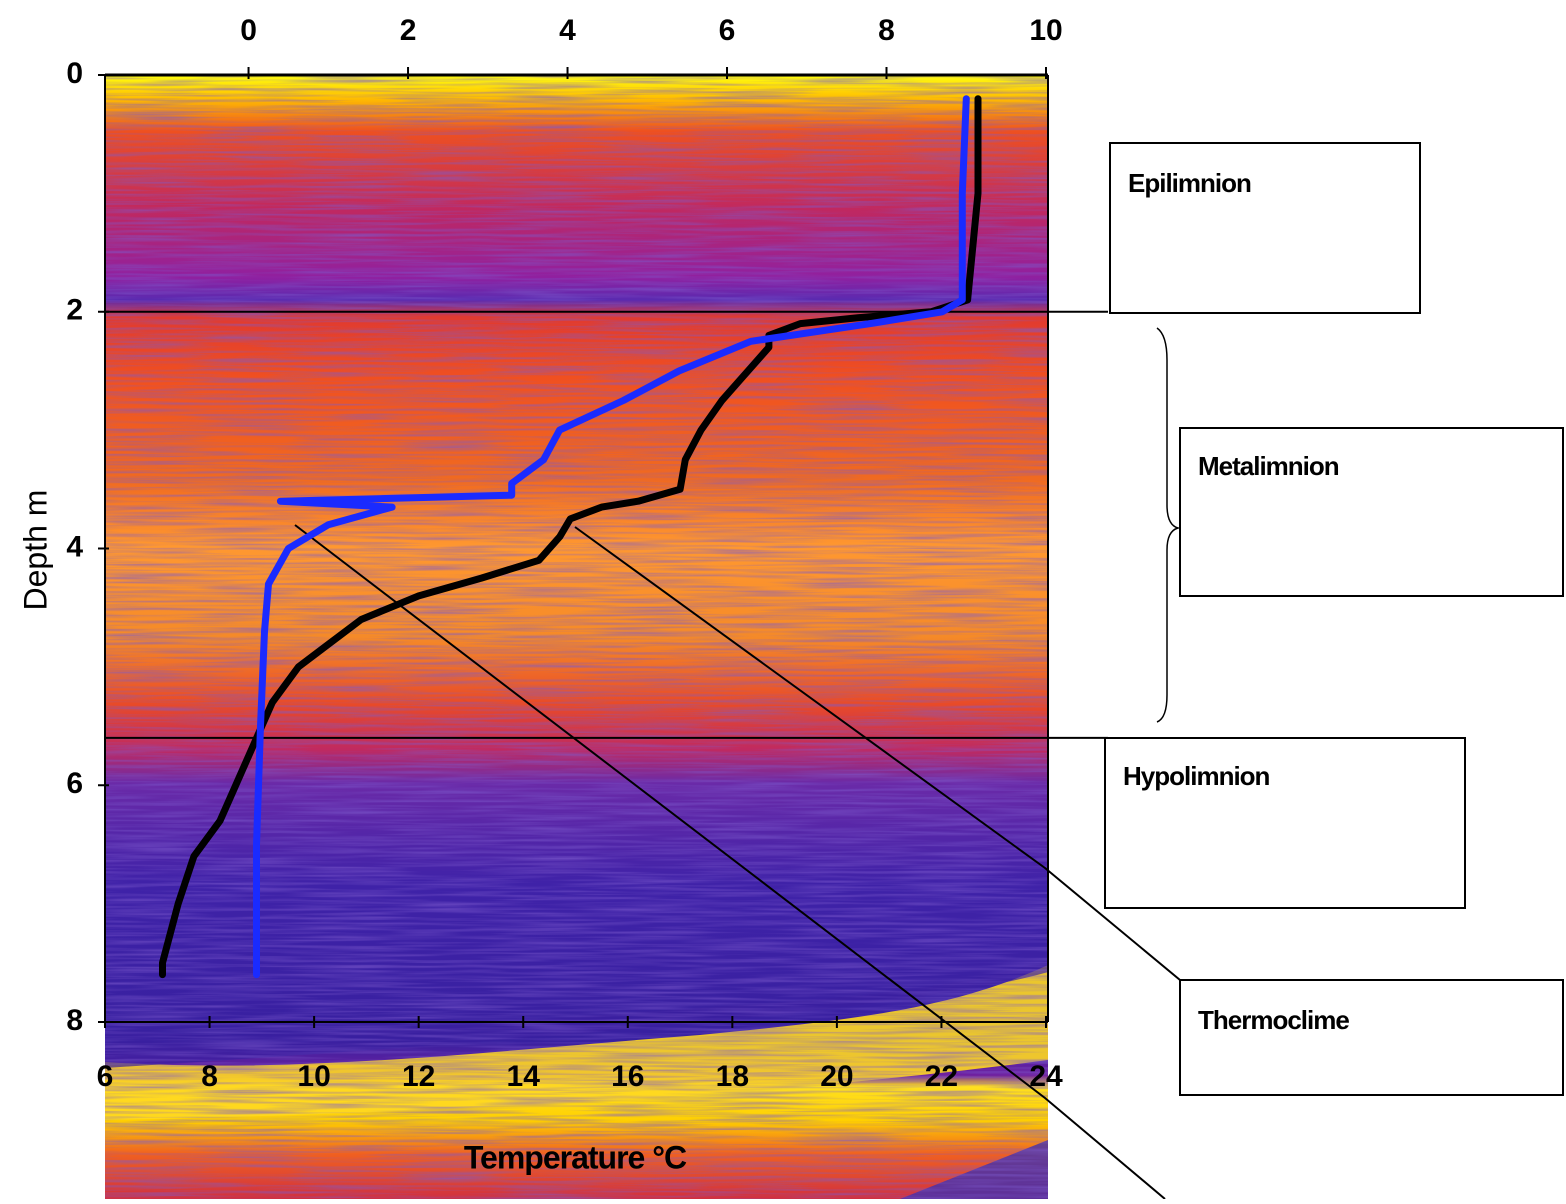 This screenshot has width=1566, height=1204. Describe the element at coordinates (941, 1076) in the screenshot. I see `x-tick-label: 22` at that location.